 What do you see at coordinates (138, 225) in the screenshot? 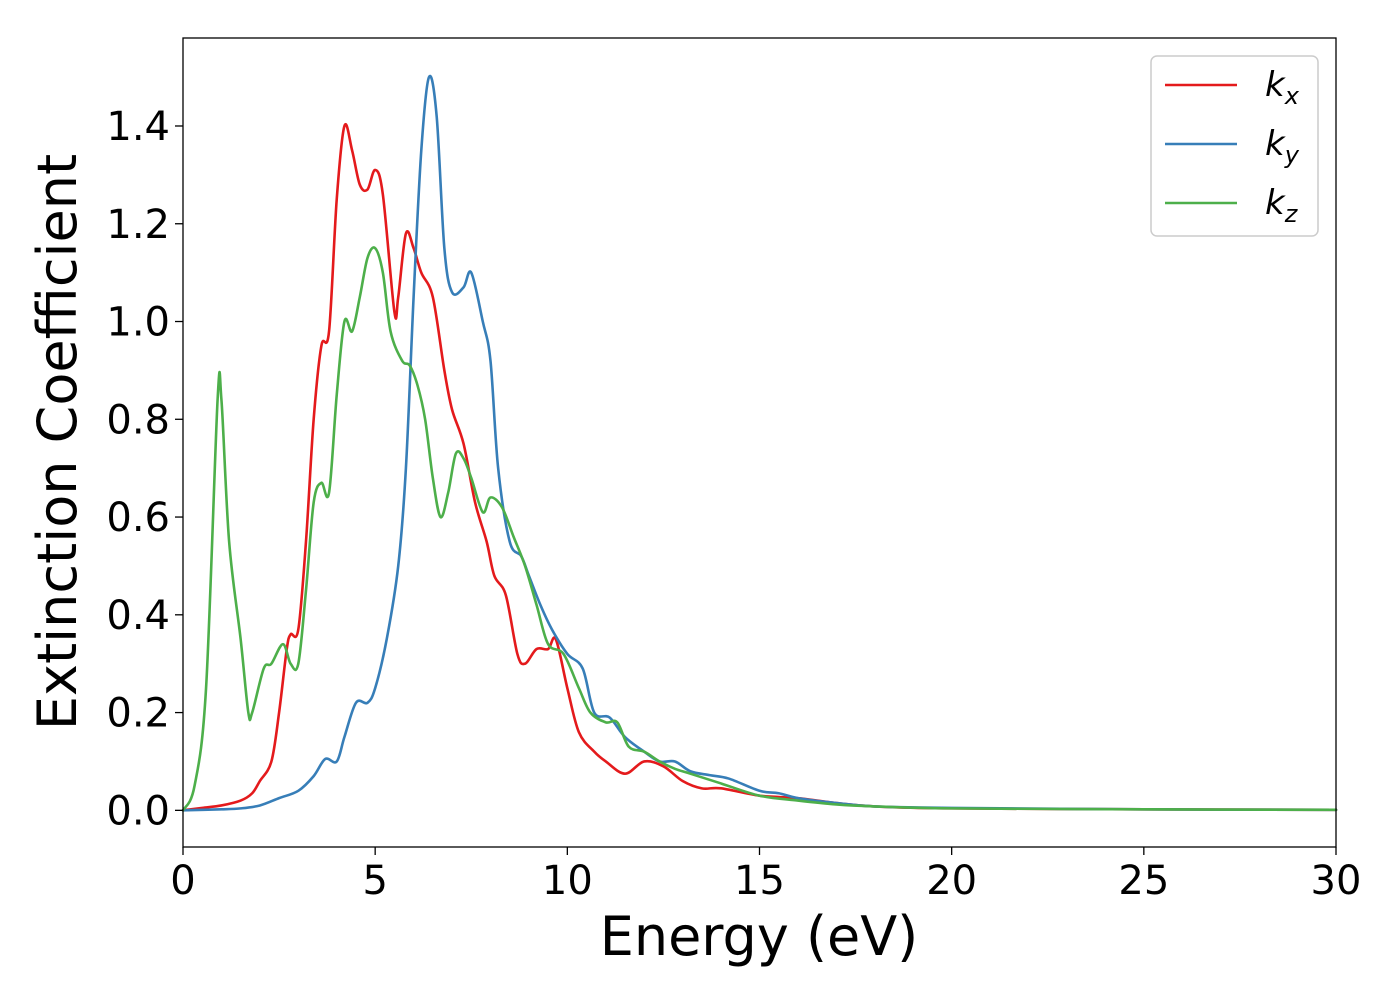
I see `y-tick-label: 1.2` at bounding box center [138, 225].